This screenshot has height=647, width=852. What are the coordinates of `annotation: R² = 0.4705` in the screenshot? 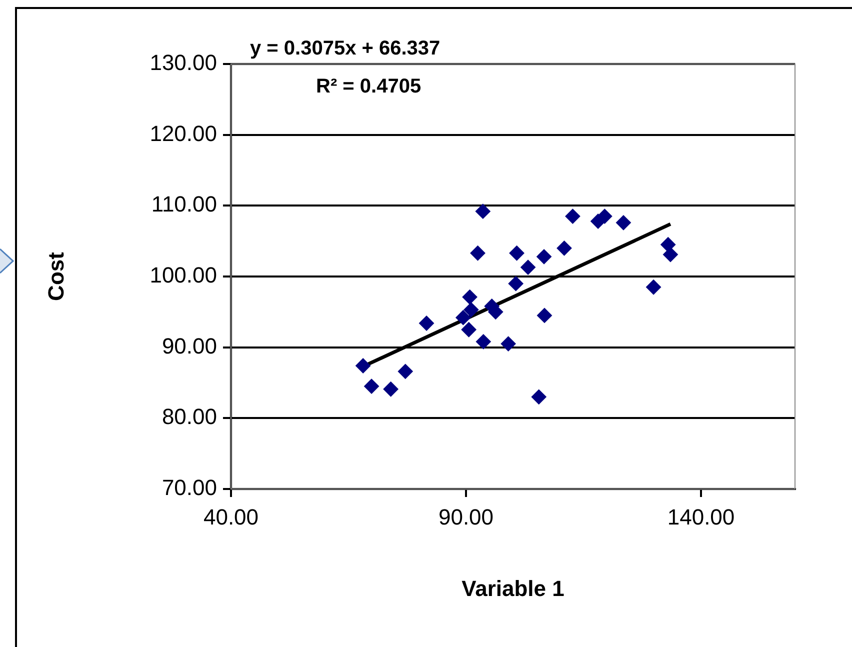 It's located at (369, 87).